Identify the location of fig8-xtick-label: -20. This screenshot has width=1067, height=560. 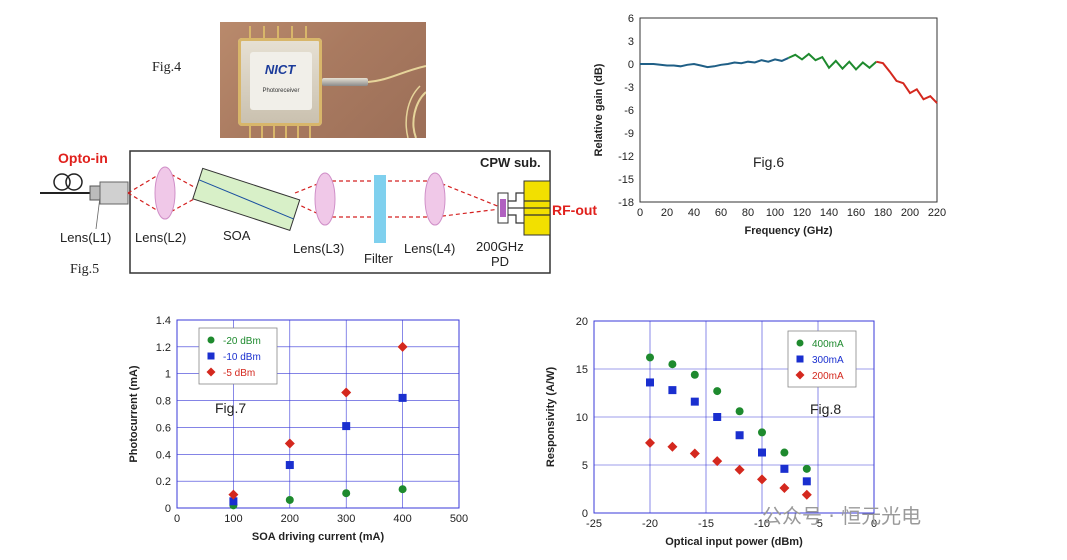
(650, 524).